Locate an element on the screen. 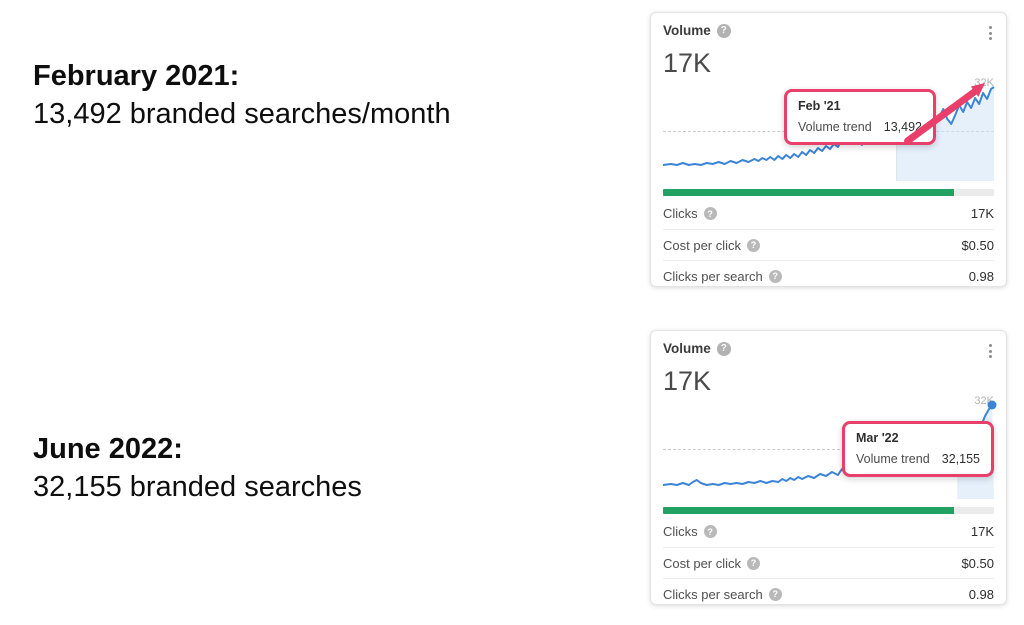 This screenshot has width=1024, height=625. peak-dot is located at coordinates (992, 405).